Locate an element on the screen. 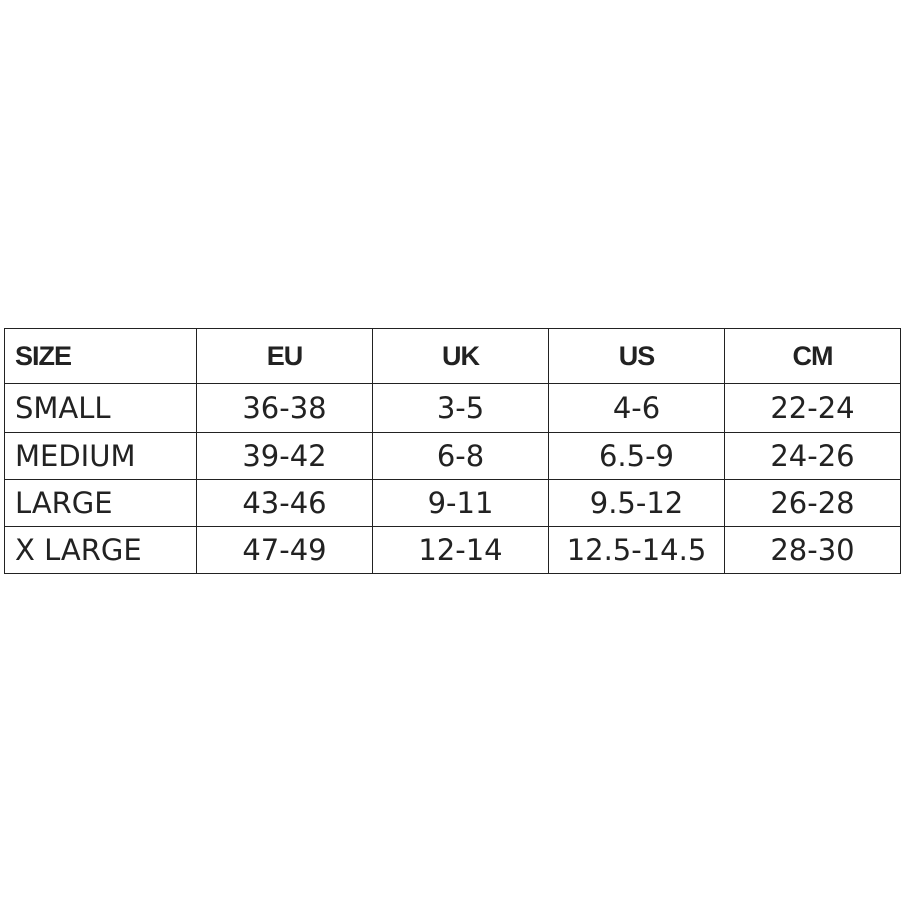  size-cell: 4-6 is located at coordinates (636, 408).